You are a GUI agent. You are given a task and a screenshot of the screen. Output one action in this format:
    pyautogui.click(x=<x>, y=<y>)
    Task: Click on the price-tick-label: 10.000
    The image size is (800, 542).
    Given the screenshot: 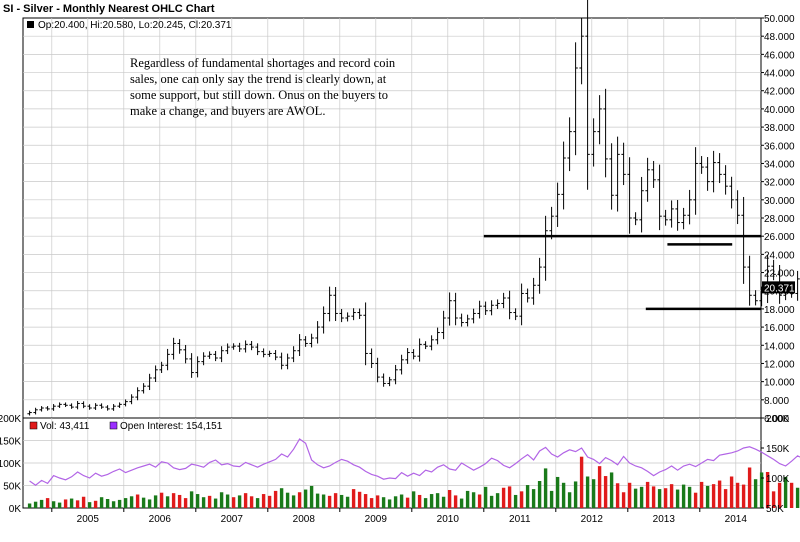 What is the action you would take?
    pyautogui.click(x=779, y=383)
    